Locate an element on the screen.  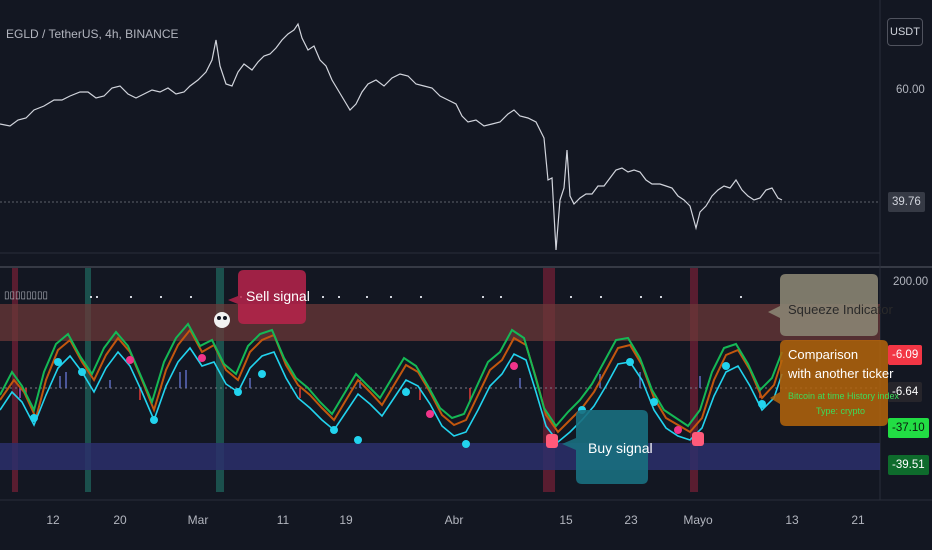
indicator-value-2: -6.64 is located at coordinates (905, 392).